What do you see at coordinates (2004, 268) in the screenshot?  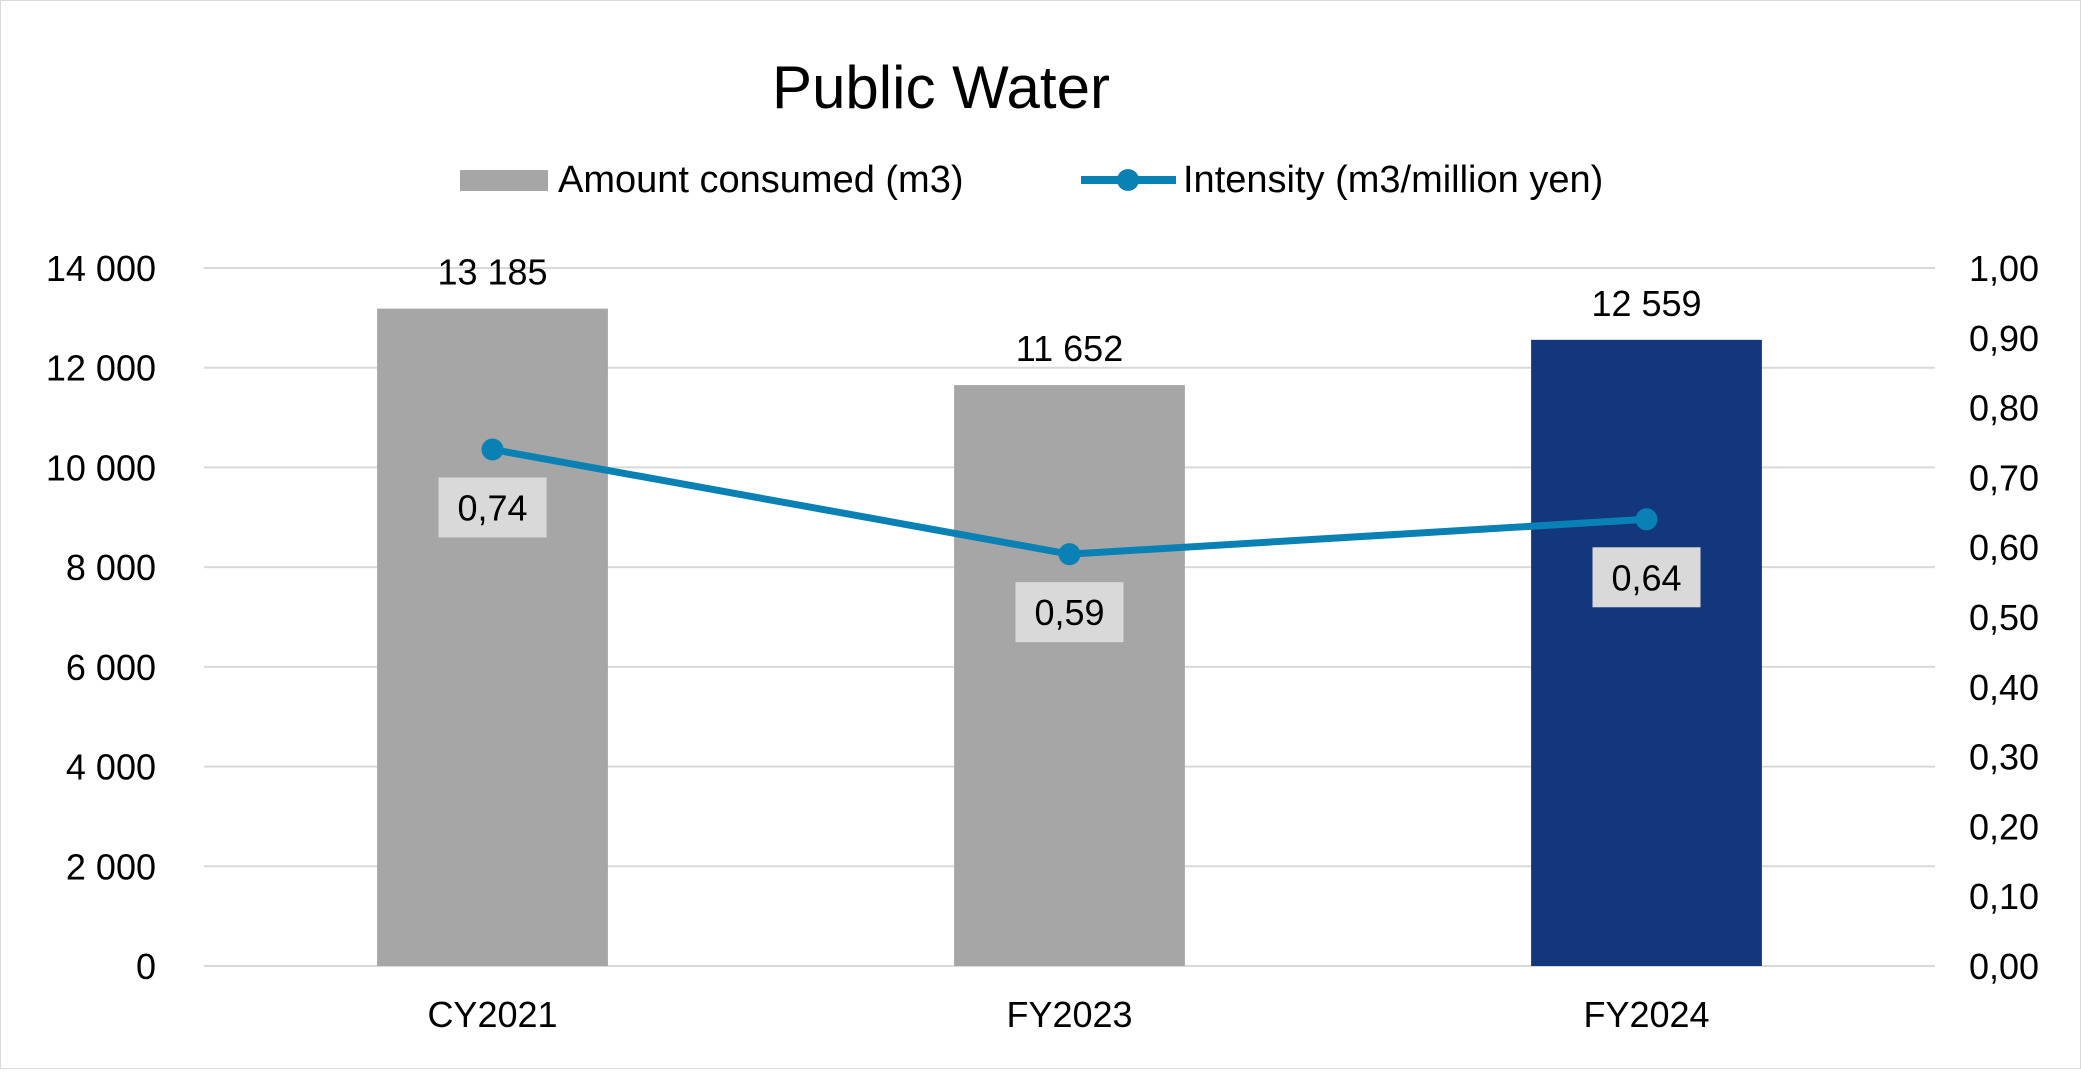 I see `right-tick-label: 1,00` at bounding box center [2004, 268].